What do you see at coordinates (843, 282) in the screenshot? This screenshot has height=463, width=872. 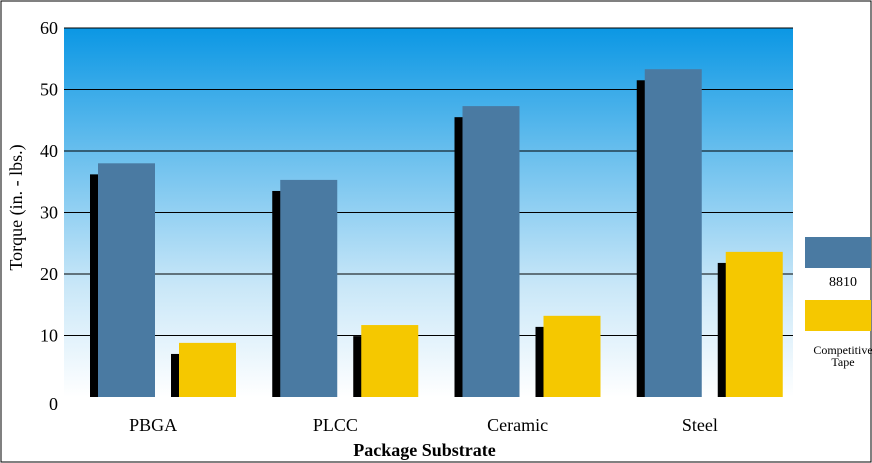 I see `legend-label: 8810` at bounding box center [843, 282].